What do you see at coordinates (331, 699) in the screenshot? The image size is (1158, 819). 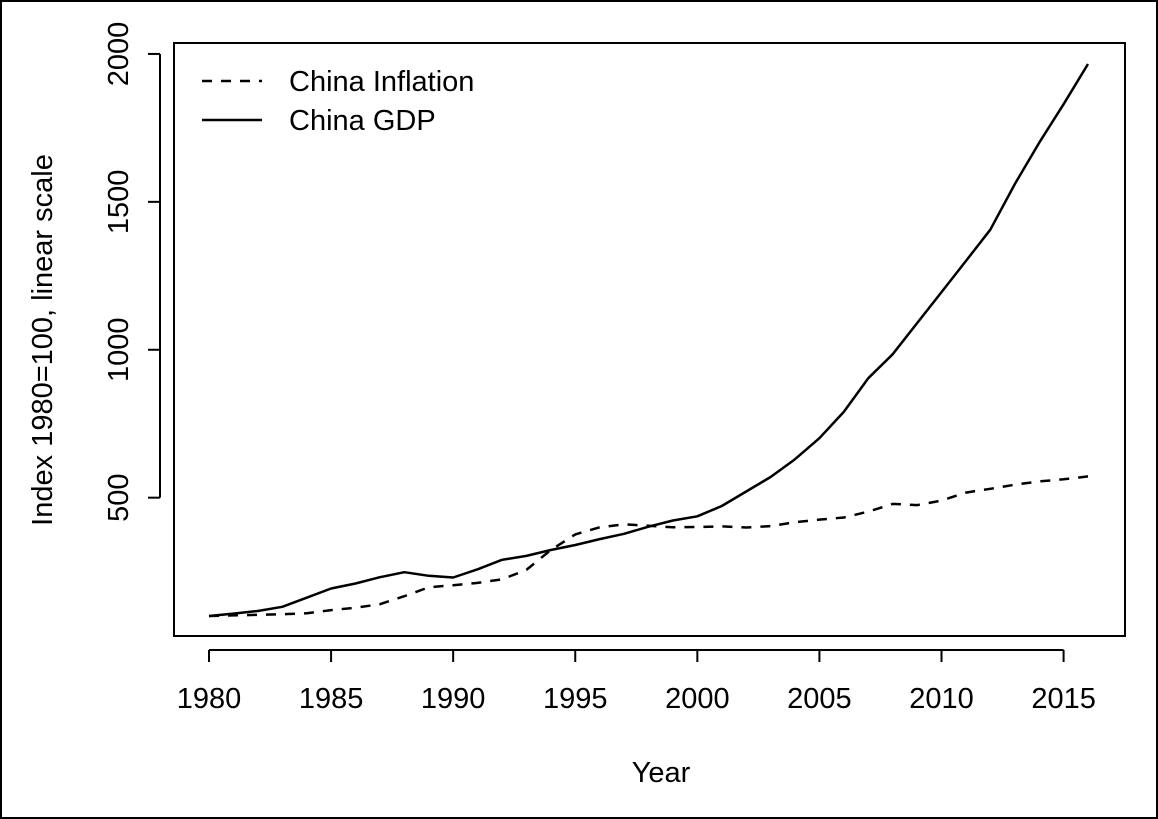 I see `x-tick-label: 1985` at bounding box center [331, 699].